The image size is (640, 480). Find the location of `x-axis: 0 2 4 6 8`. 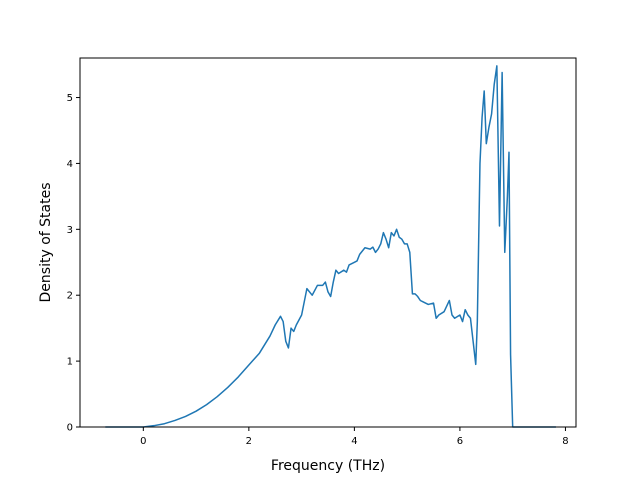

x-axis: 0 2 4 6 8 is located at coordinates (354, 437).